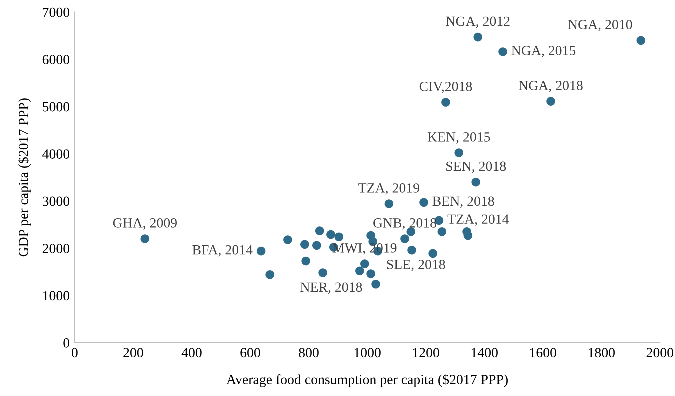 Image resolution: width=675 pixels, height=396 pixels. I want to click on annotation: CIV,2018, so click(446, 88).